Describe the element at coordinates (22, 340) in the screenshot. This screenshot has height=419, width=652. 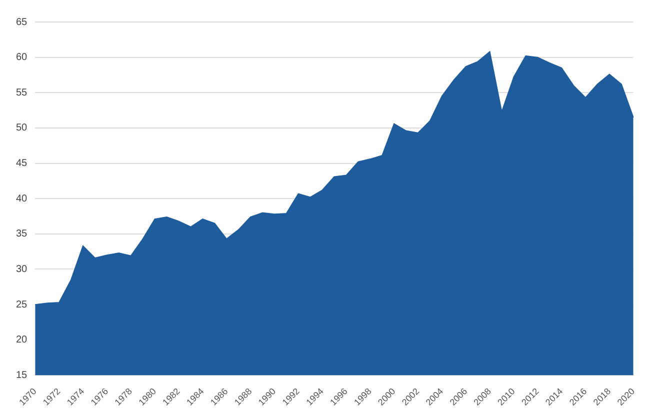
I see `y-tick-label: 20` at that location.